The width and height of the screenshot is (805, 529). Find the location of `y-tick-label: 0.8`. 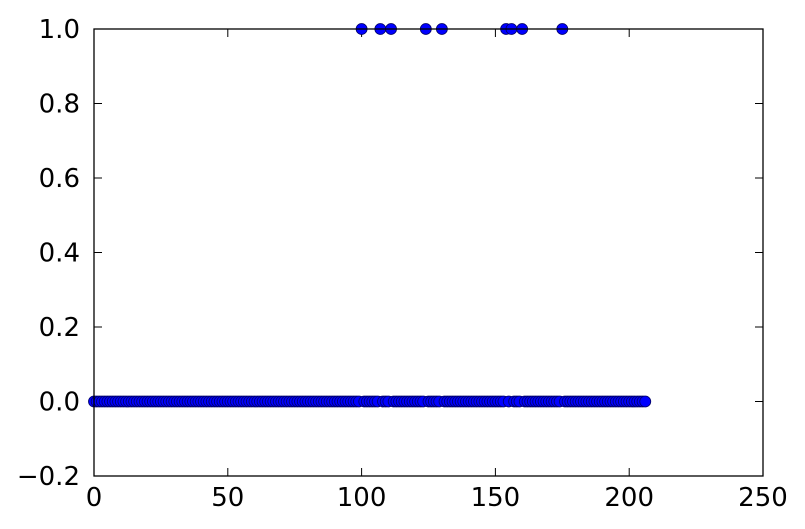

y-tick-label: 0.8 is located at coordinates (59, 105).